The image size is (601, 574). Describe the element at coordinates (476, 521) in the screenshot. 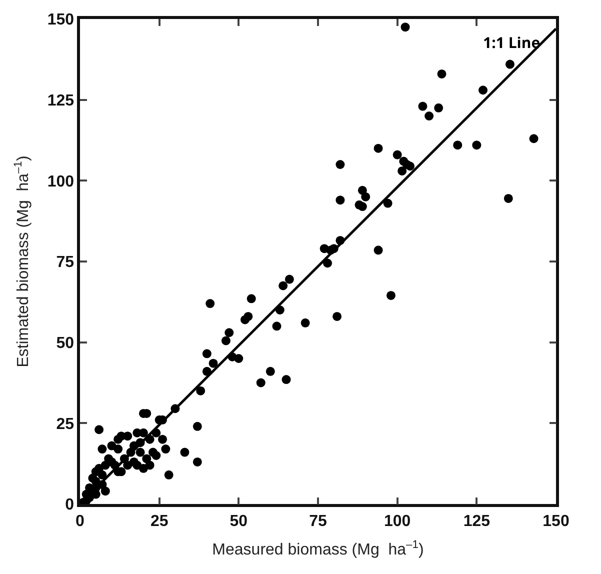

I see `x-tick-label: 125` at that location.